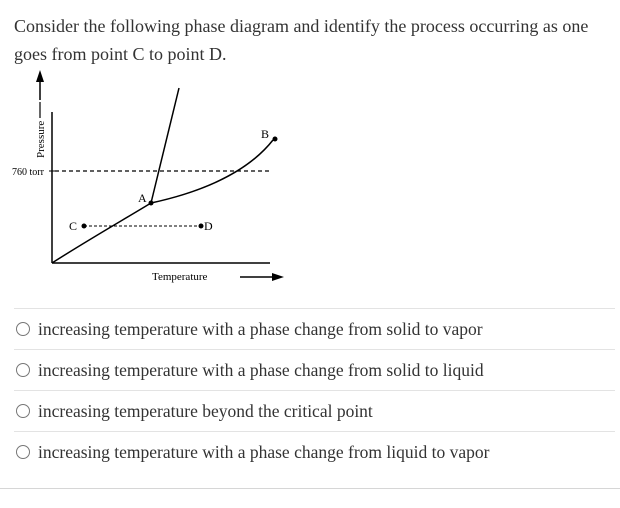 This screenshot has height=508, width=620. What do you see at coordinates (151, 203) in the screenshot?
I see `point-a-marker` at bounding box center [151, 203].